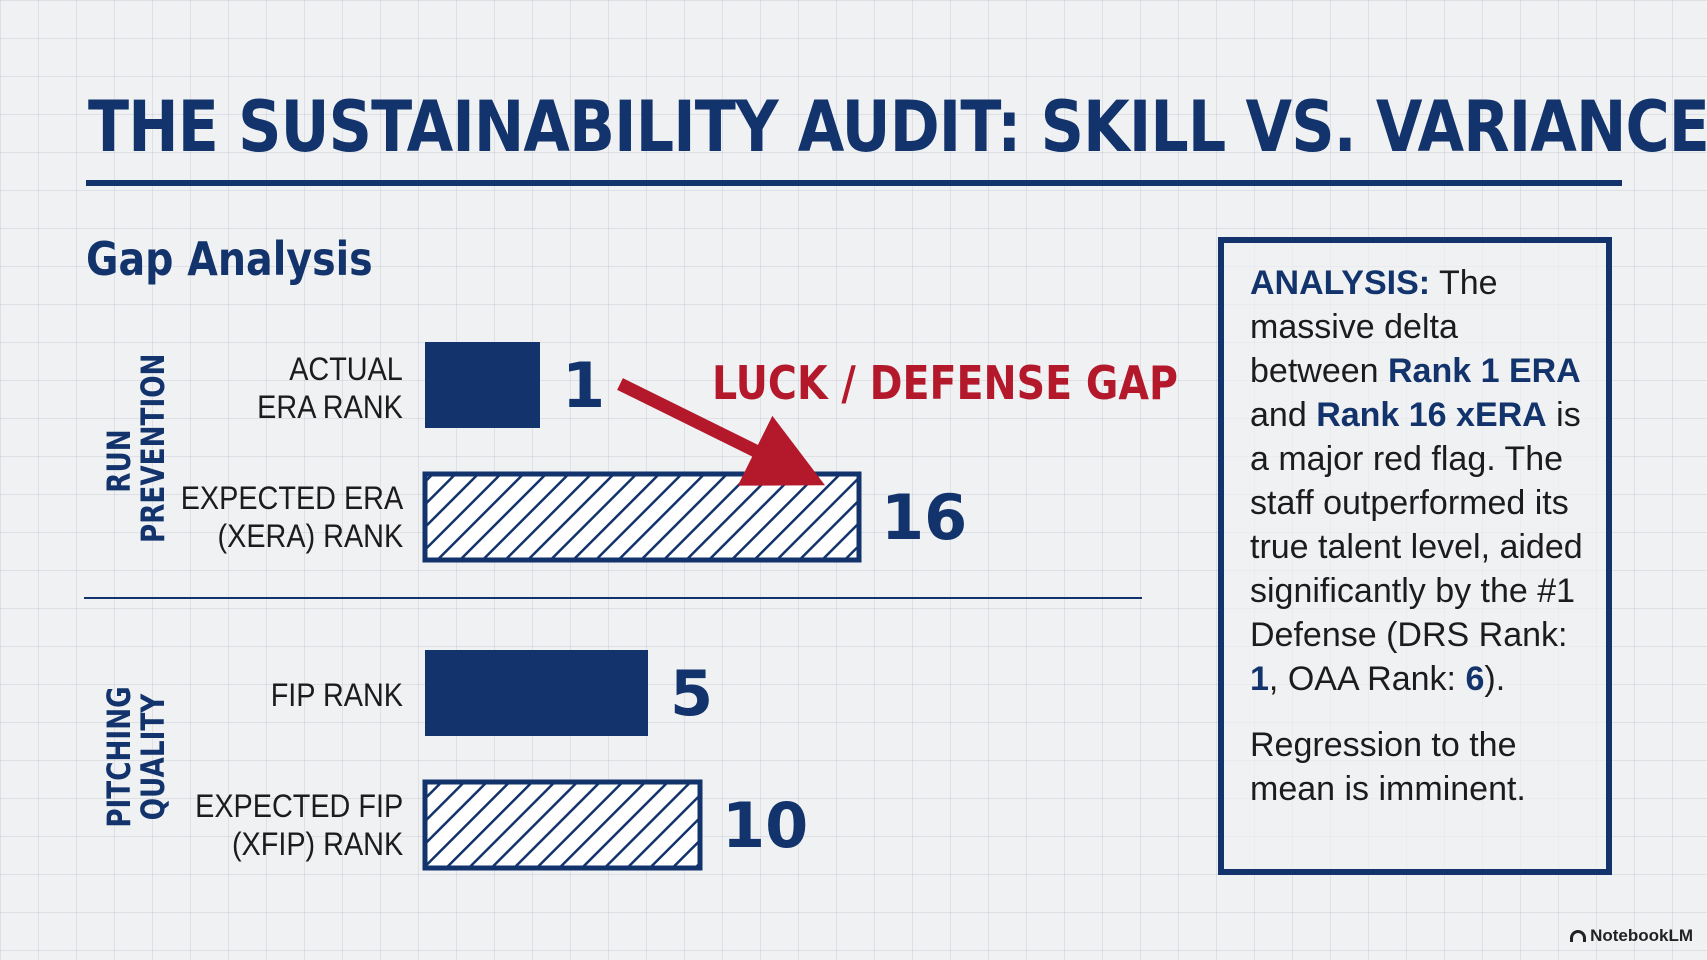 Image resolution: width=1707 pixels, height=960 pixels. Describe the element at coordinates (482, 385) in the screenshot. I see `bar-actual-era-rank` at that location.